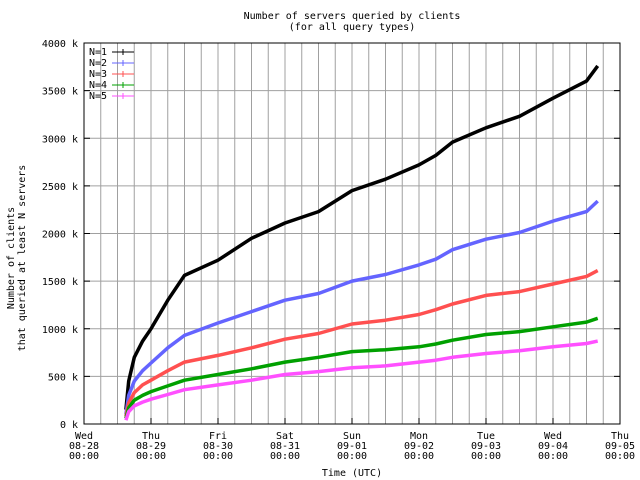  What do you see at coordinates (218, 436) in the screenshot?
I see `x-tick-label: Fri` at bounding box center [218, 436].